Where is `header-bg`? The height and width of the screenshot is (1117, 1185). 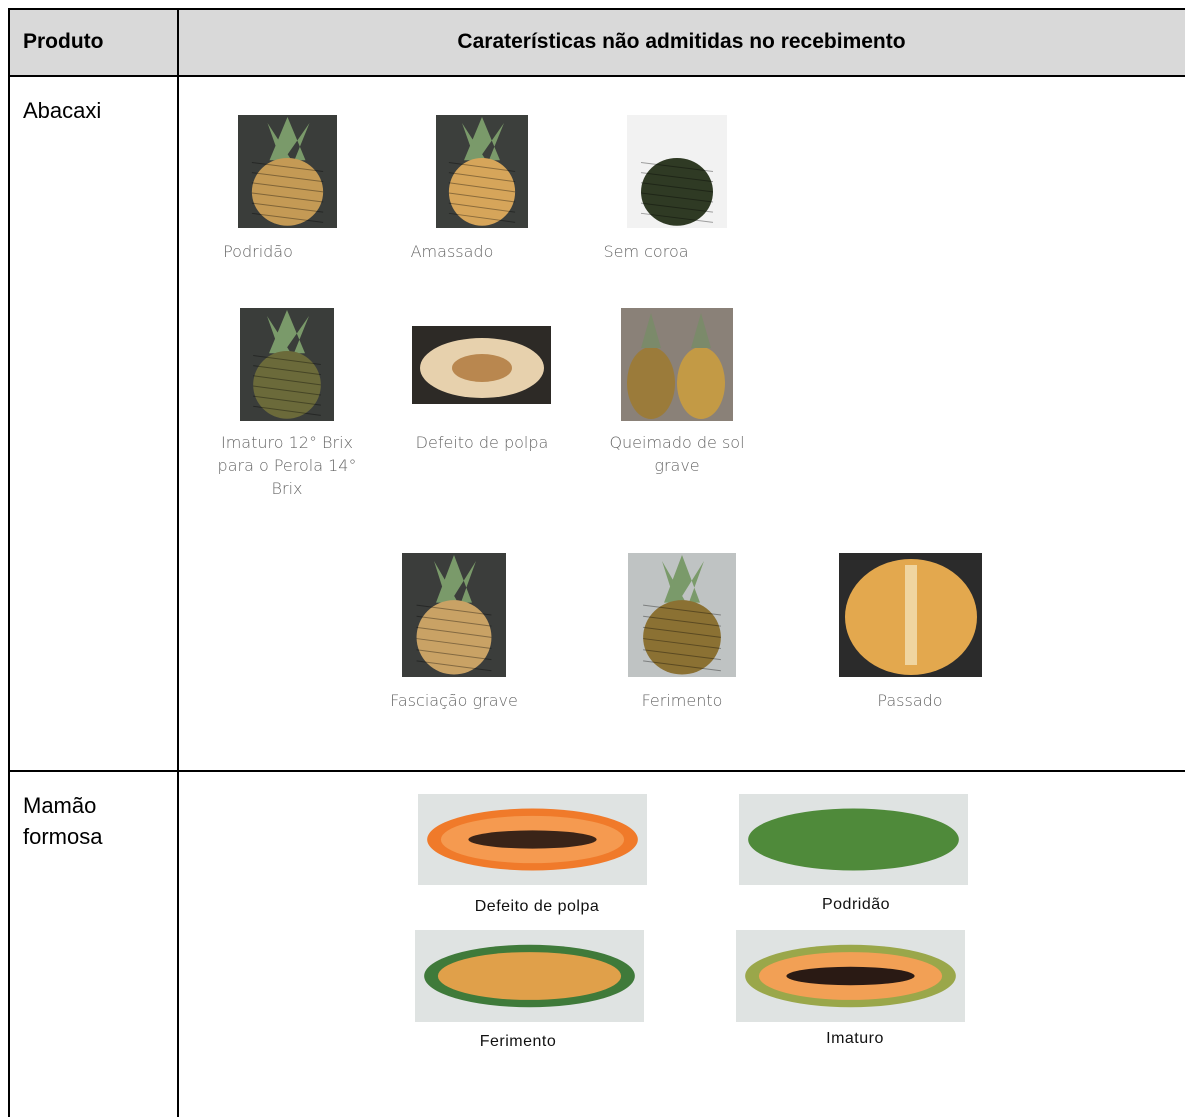 header-bg is located at coordinates (596, 42).